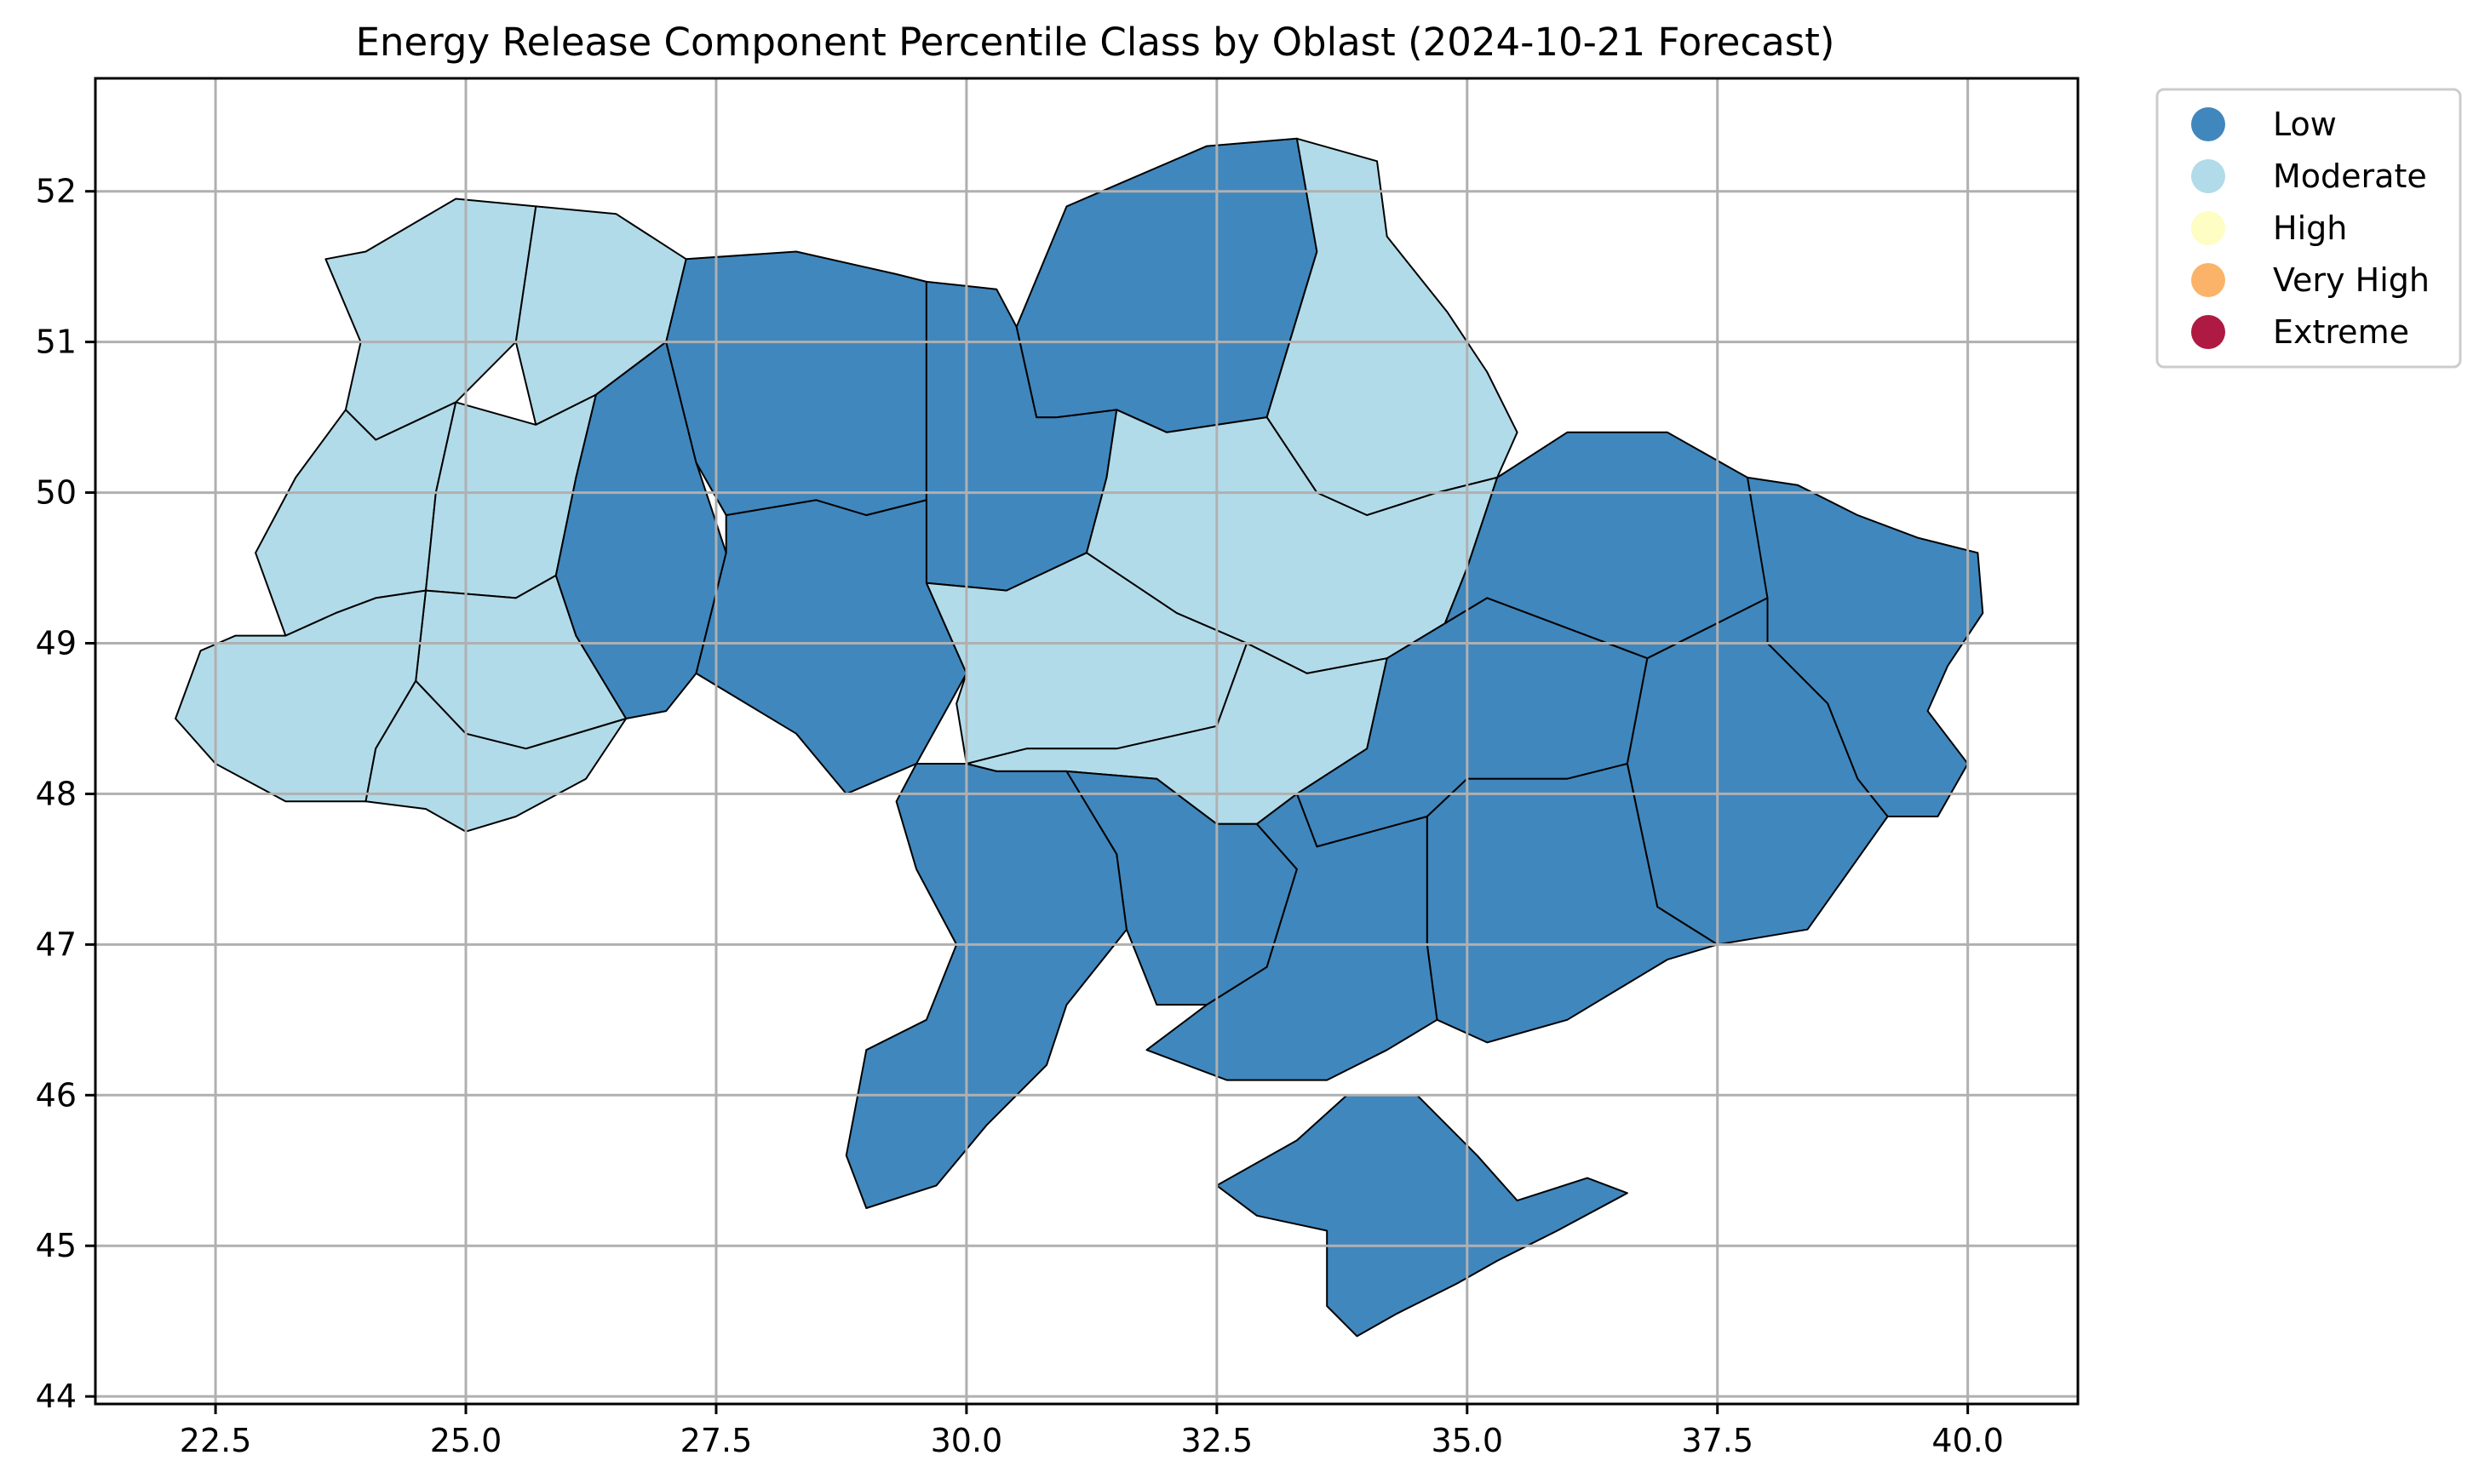 This screenshot has width=2479, height=1484. Describe the element at coordinates (56, 1396) in the screenshot. I see `y-tick-label: 44` at that location.